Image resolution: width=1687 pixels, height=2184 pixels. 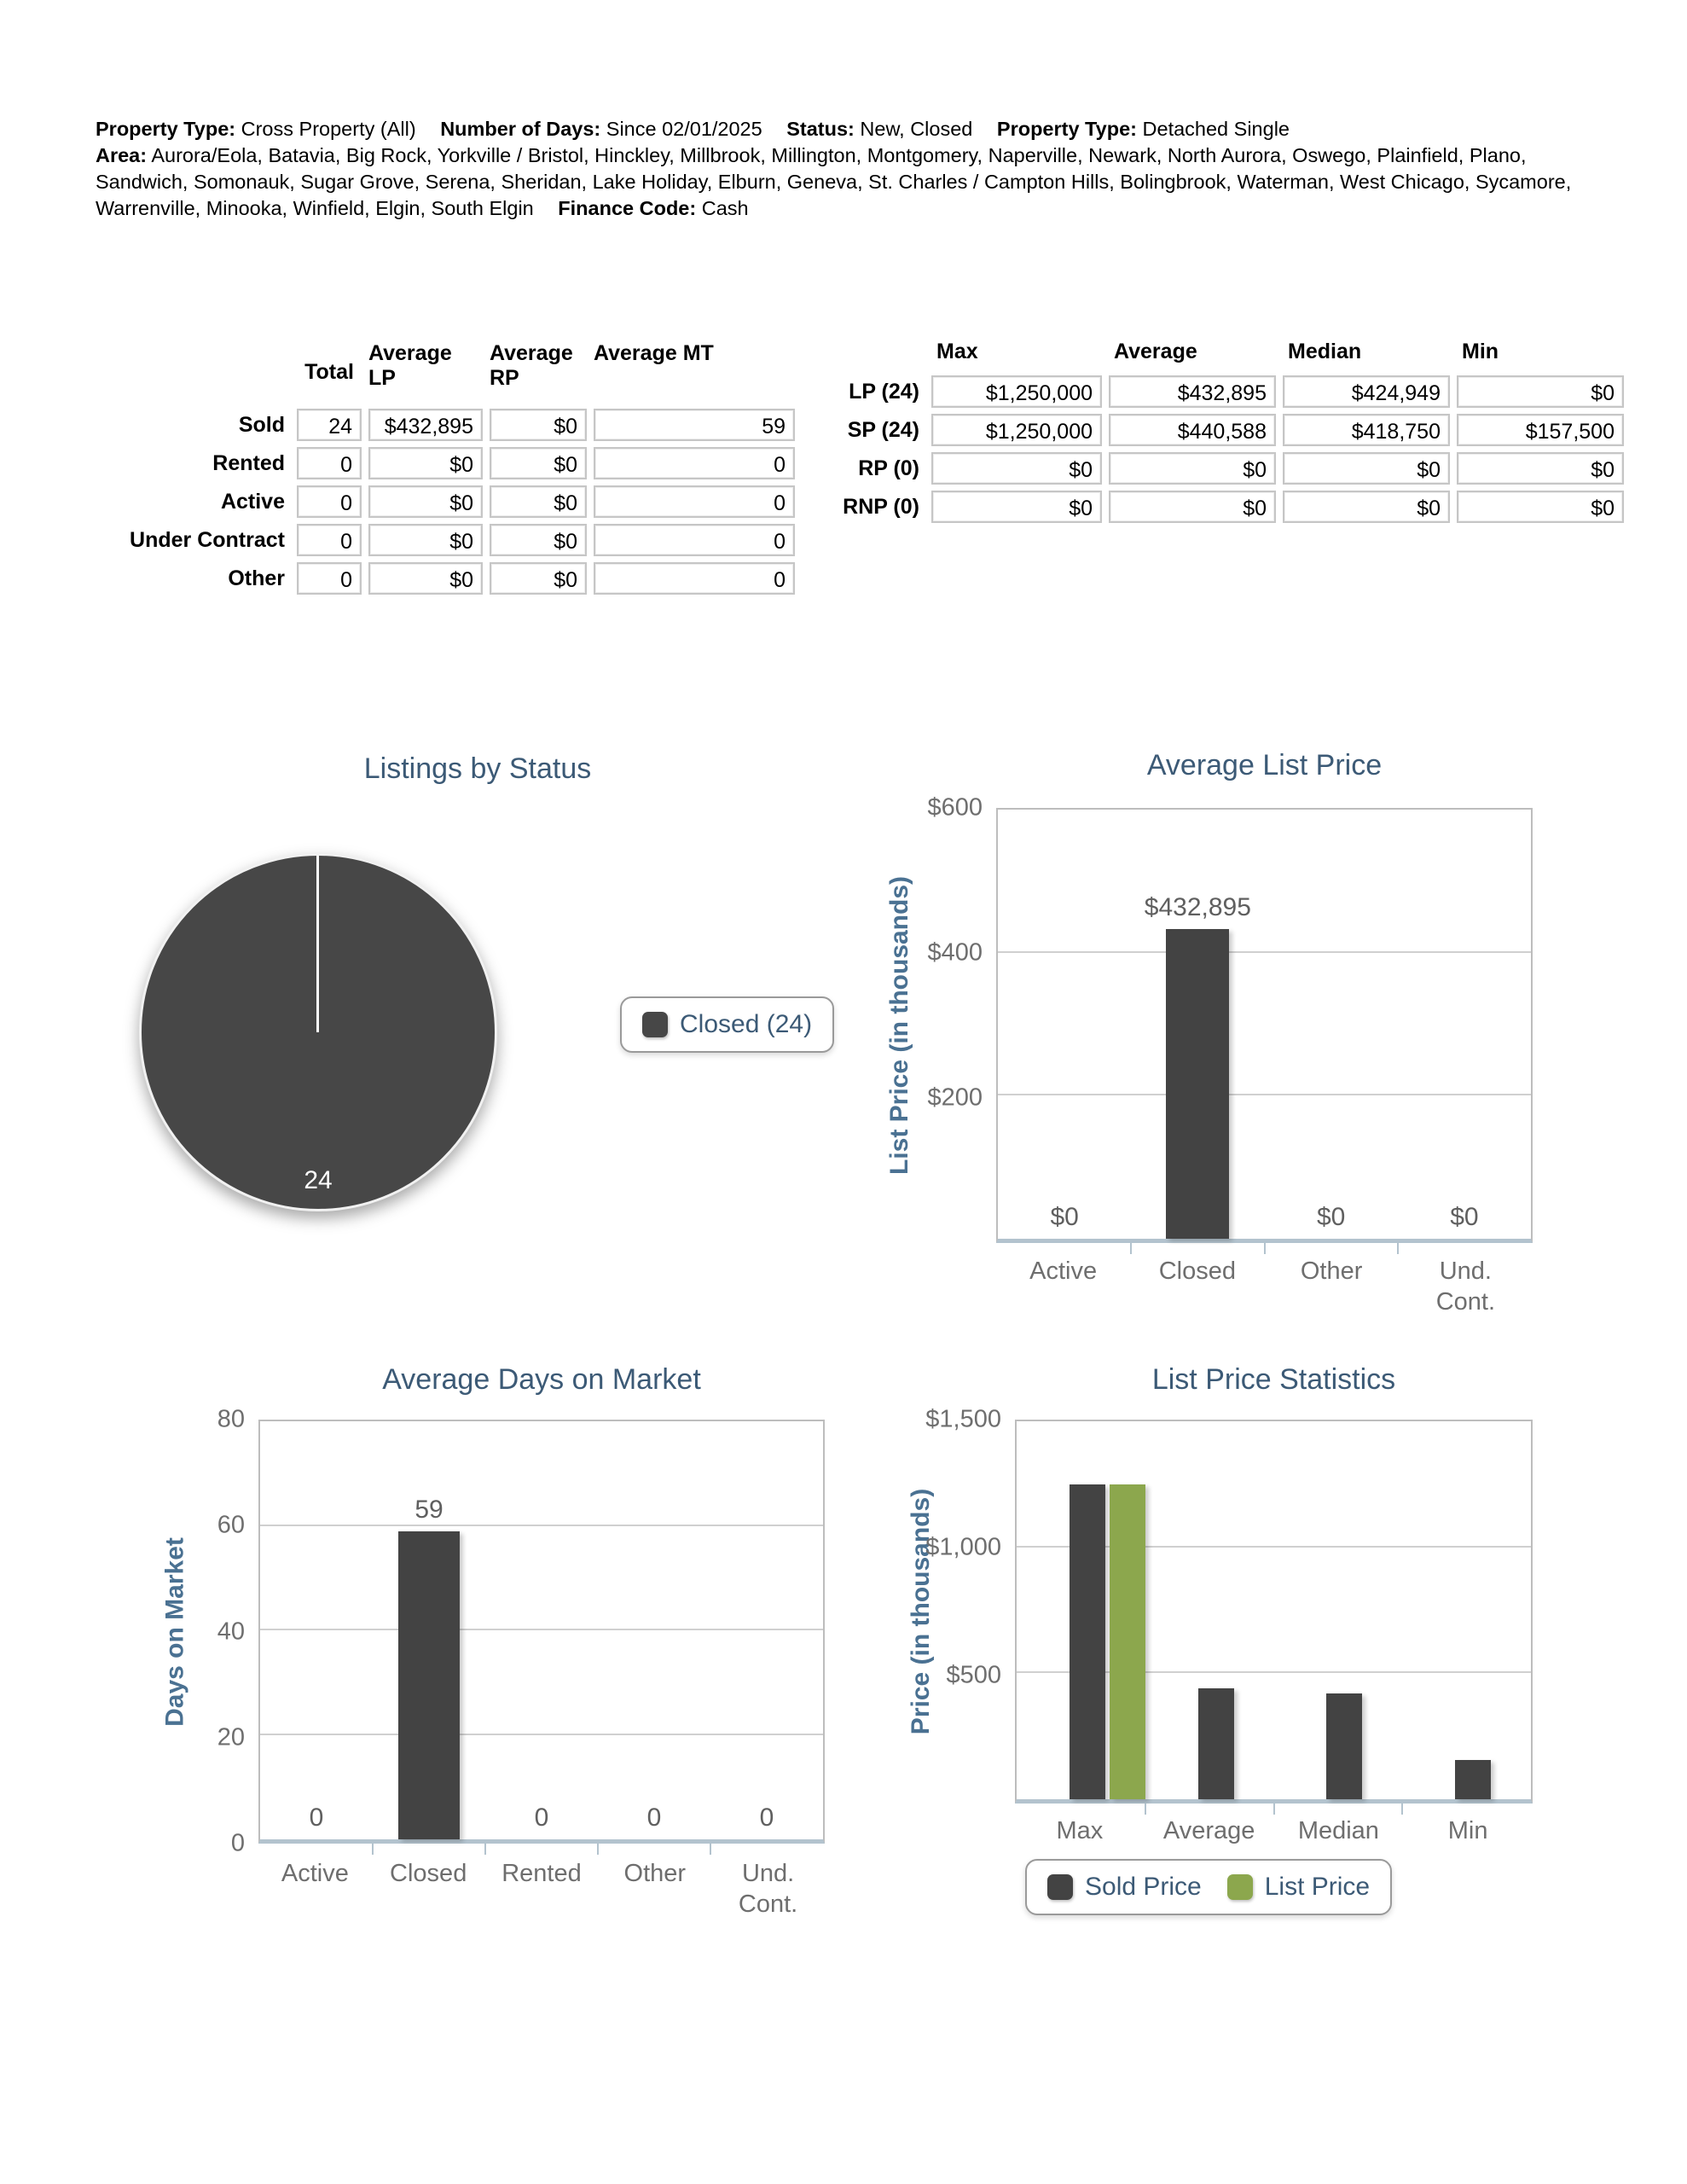 What do you see at coordinates (1541, 430) in the screenshot?
I see `price-cell: $157,500` at bounding box center [1541, 430].